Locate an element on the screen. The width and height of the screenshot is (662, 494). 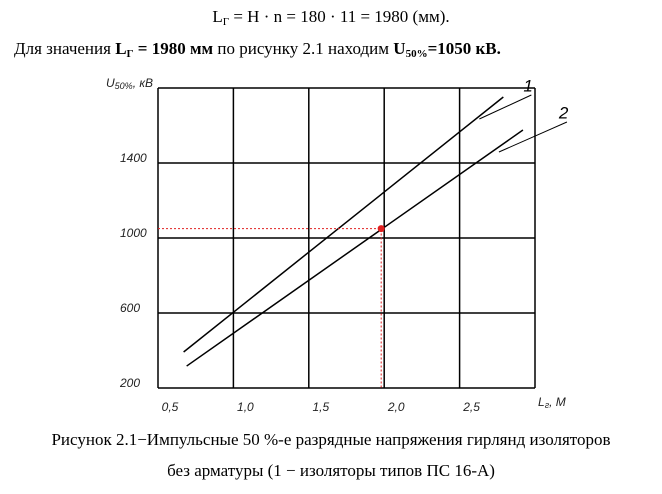
subscript: г is located at coordinates (547, 405).